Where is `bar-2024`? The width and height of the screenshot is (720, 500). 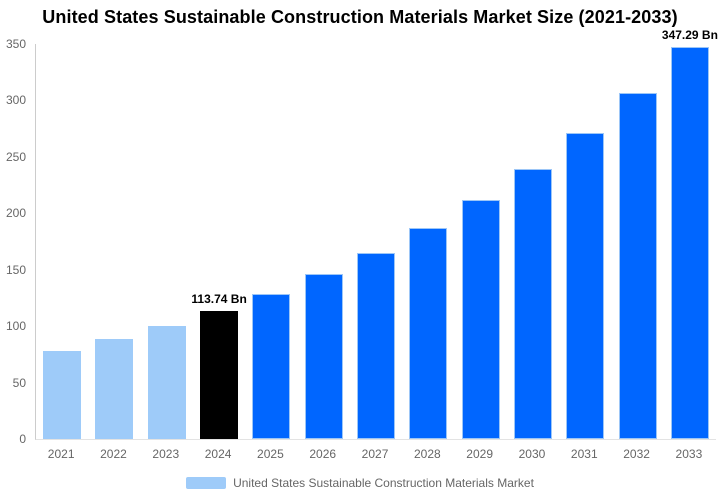
bar-2024 is located at coordinates (219, 375).